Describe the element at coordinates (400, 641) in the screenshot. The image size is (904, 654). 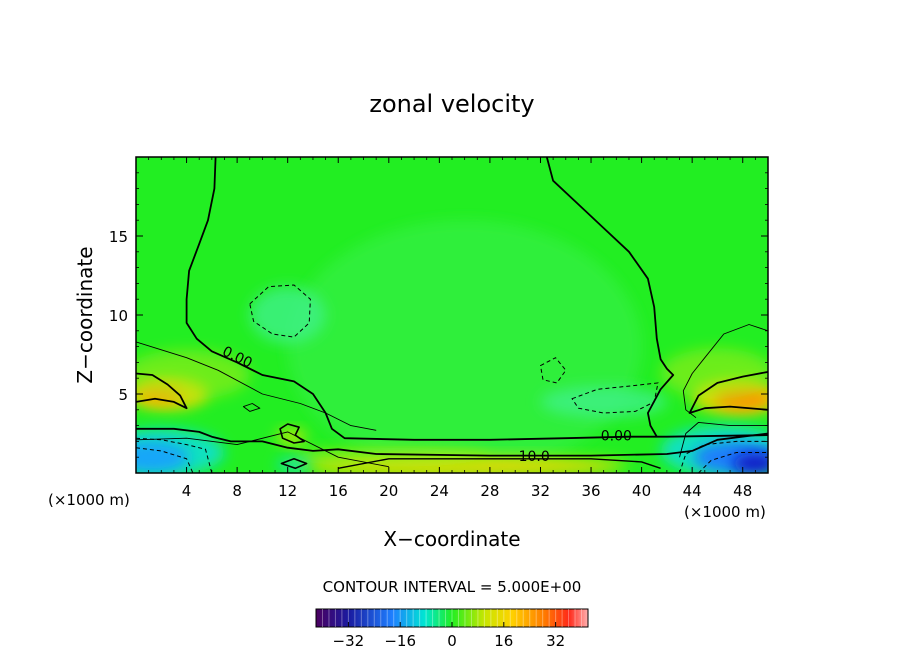
I see `colorbar-tick-label: −16` at that location.